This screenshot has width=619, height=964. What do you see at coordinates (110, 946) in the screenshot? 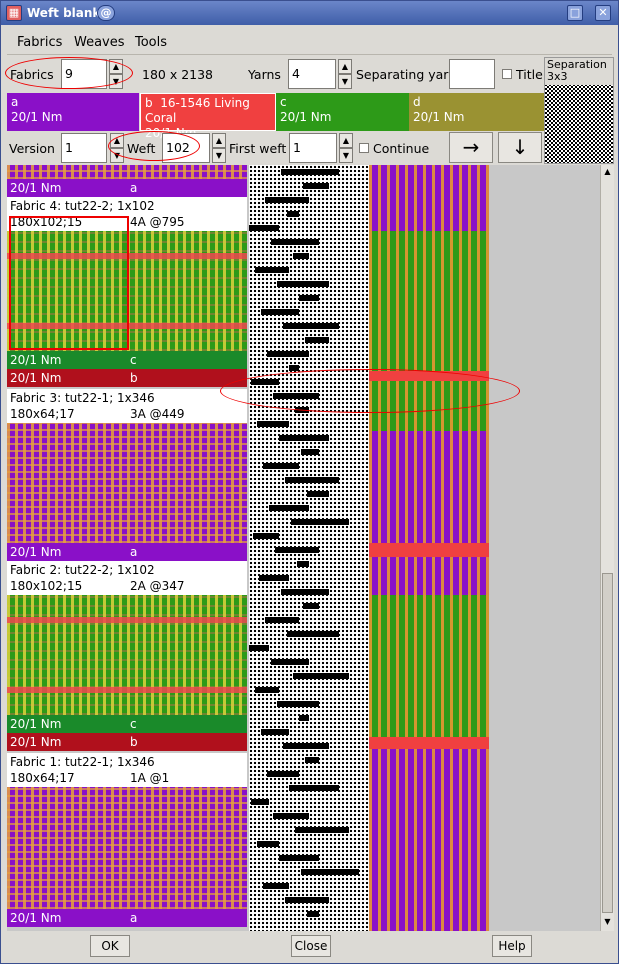
I see `ok-button: OK` at bounding box center [110, 946].